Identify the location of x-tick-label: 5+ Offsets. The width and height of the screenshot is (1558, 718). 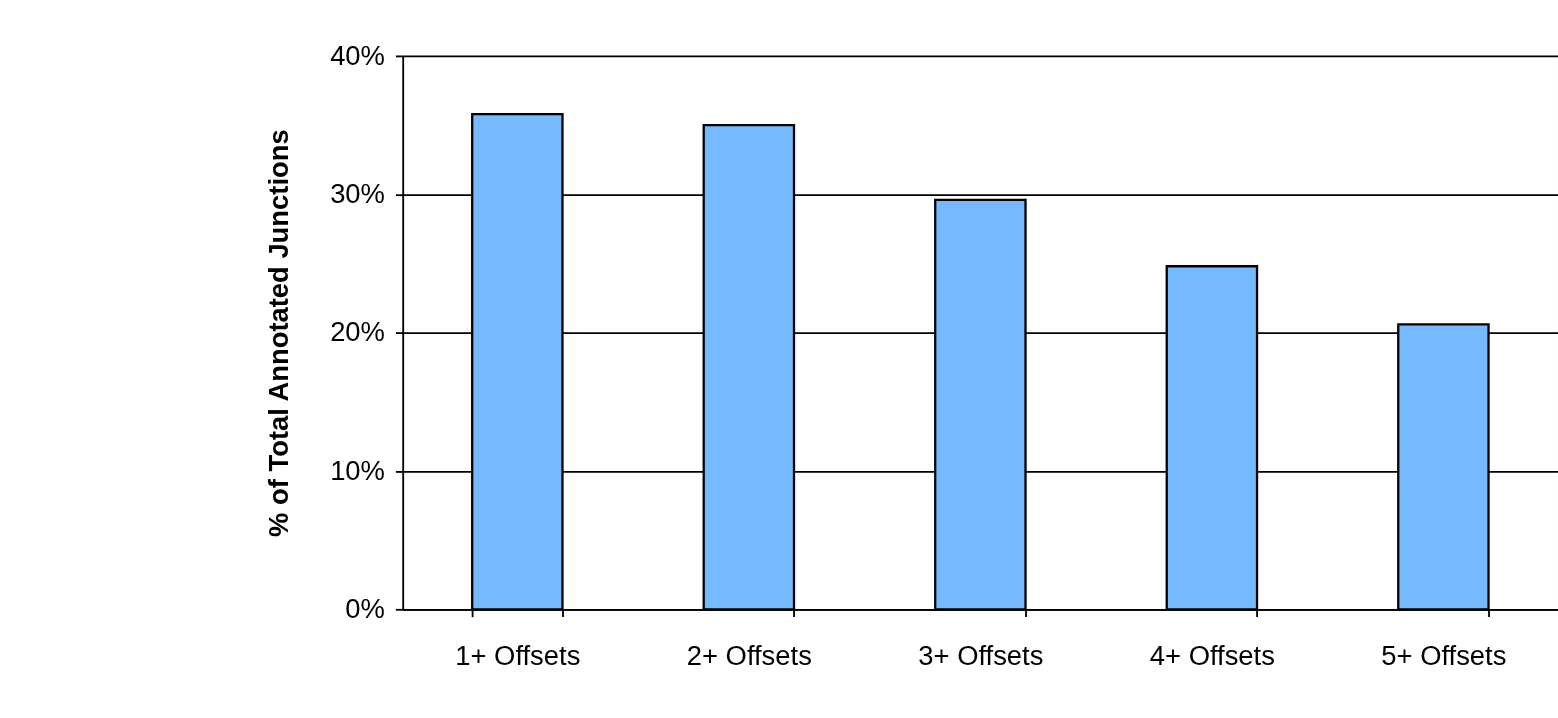
(1444, 655).